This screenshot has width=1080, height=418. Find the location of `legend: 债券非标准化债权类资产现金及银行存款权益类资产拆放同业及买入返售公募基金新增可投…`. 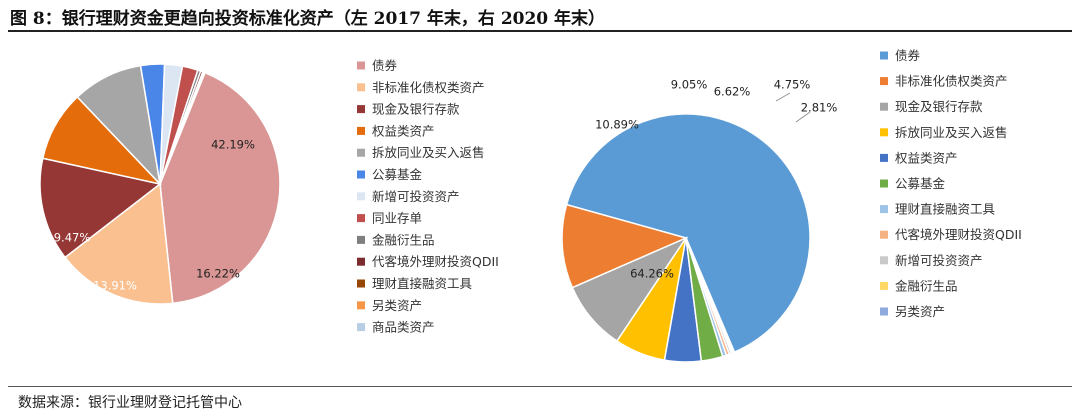

legend: 债券非标准化债权类资产现金及银行存款权益类资产拆放同业及买入返售公募基金新增可投… is located at coordinates (428, 196).